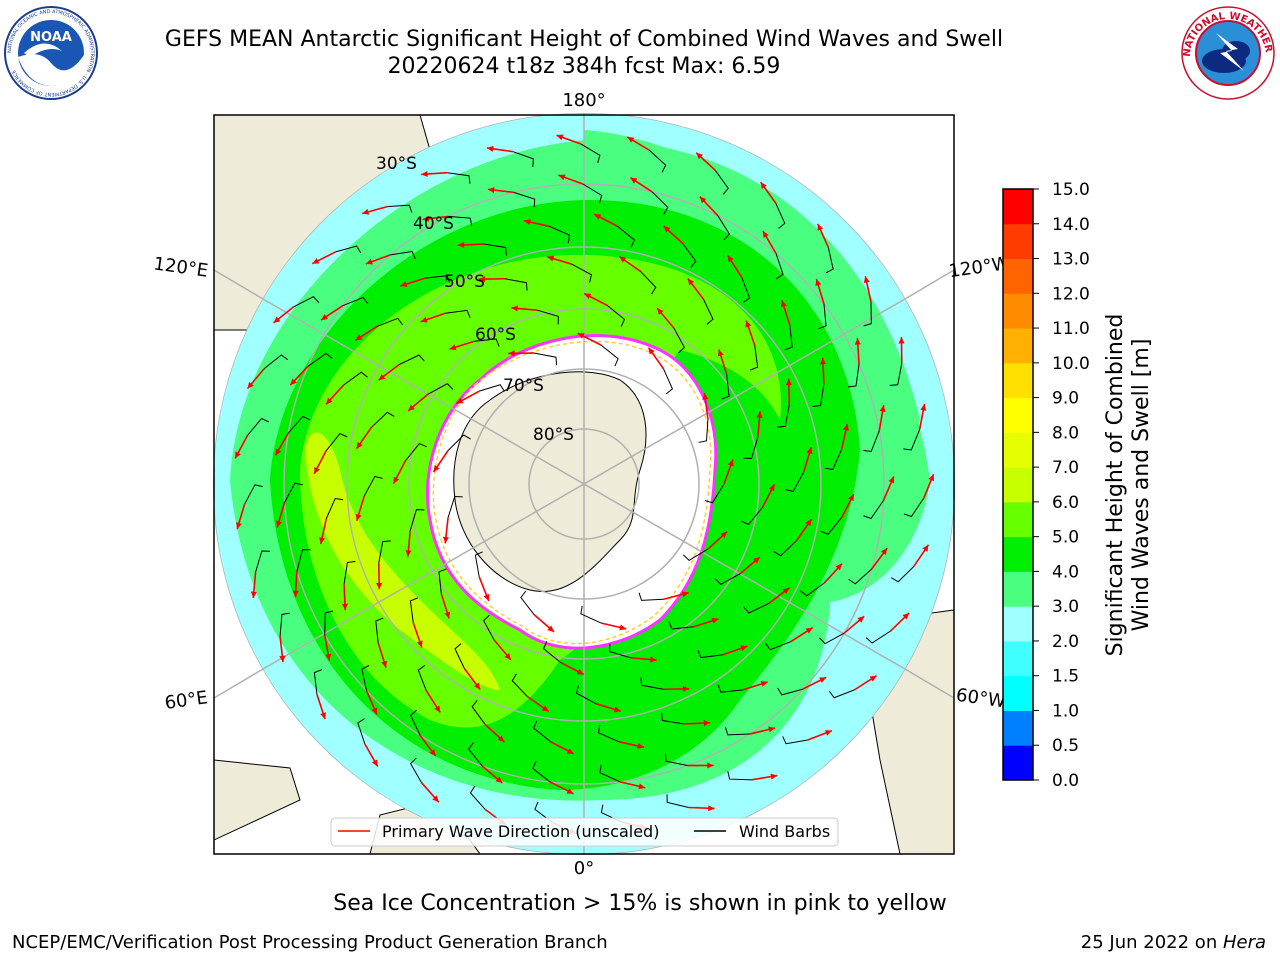 This screenshot has height=960, width=1280. I want to click on colorbar-tick-label: 14.0, so click(1071, 225).